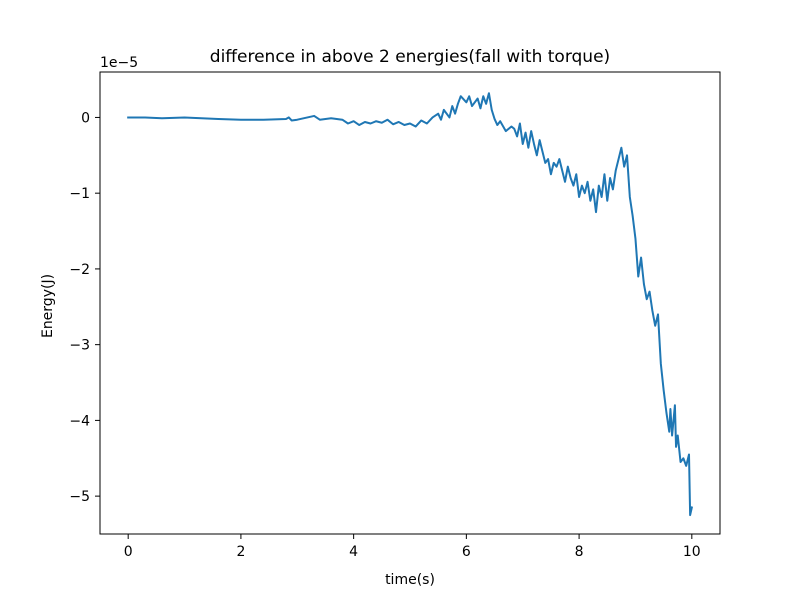 Image resolution: width=800 pixels, height=600 pixels. Describe the element at coordinates (79, 346) in the screenshot. I see `y-tick-label: −3` at that location.